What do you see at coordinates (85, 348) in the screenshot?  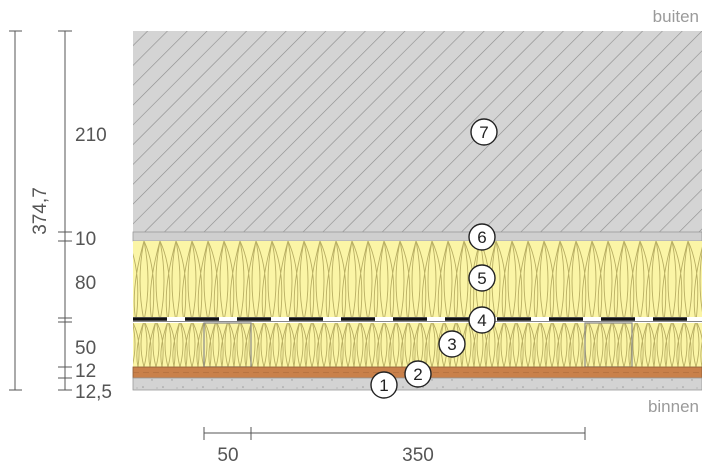 I see `dim-50: 50` at bounding box center [85, 348].